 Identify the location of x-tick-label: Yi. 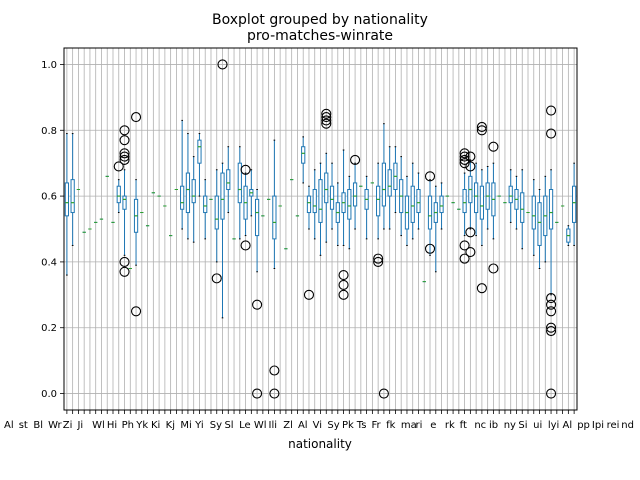
(199, 425).